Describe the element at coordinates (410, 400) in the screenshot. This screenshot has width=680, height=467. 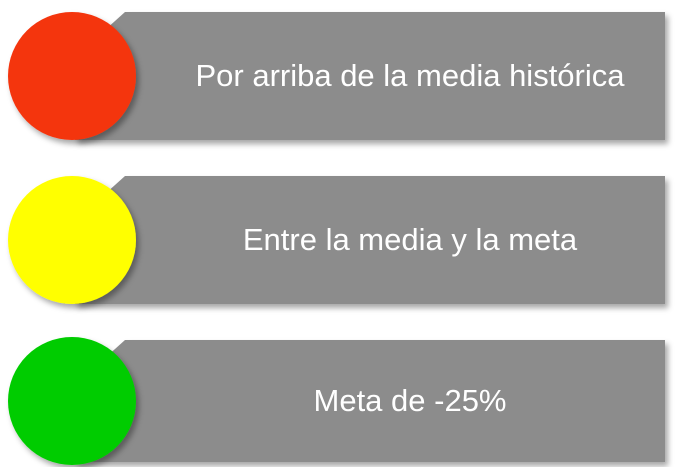
I see `item-label: Meta de -25%` at that location.